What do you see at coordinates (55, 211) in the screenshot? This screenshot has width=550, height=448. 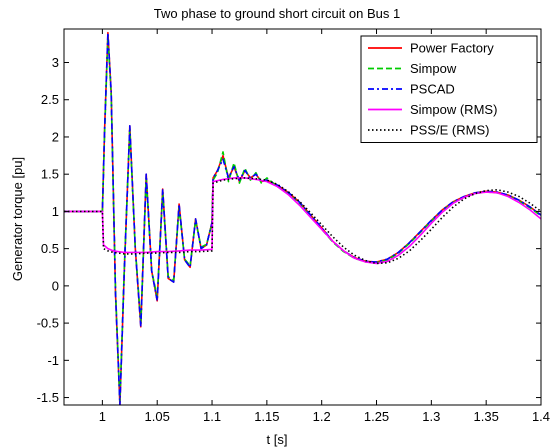 I see `y-tick-label: 1` at bounding box center [55, 211].